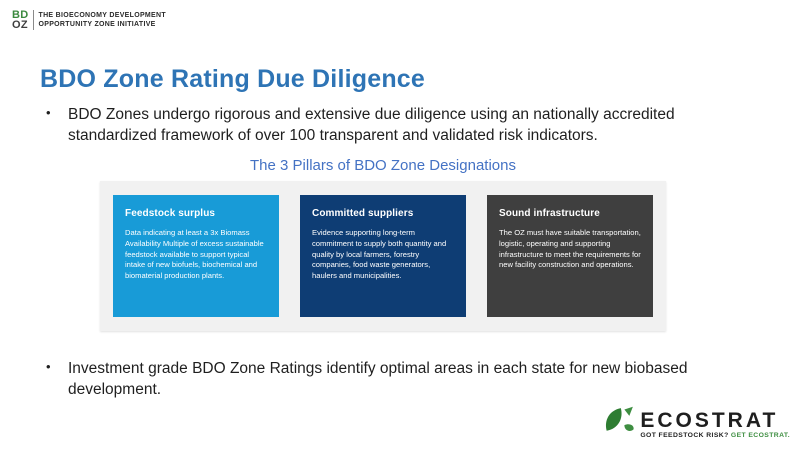  What do you see at coordinates (102, 15) in the screenshot?
I see `bdoz-logo-line1: THE BIOECONOMY DEVELOPMENT` at bounding box center [102, 15].